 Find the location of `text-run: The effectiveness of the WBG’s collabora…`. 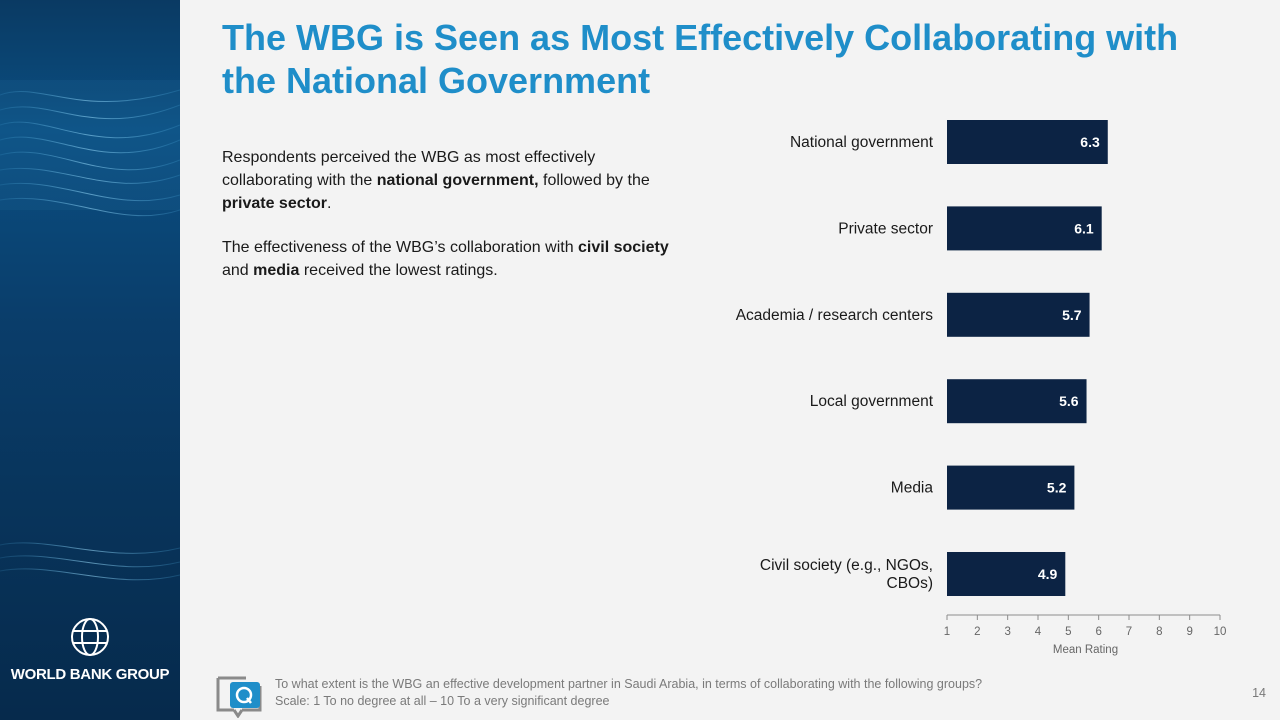

text-run: The effectiveness of the WBG’s collabora… is located at coordinates (400, 247).